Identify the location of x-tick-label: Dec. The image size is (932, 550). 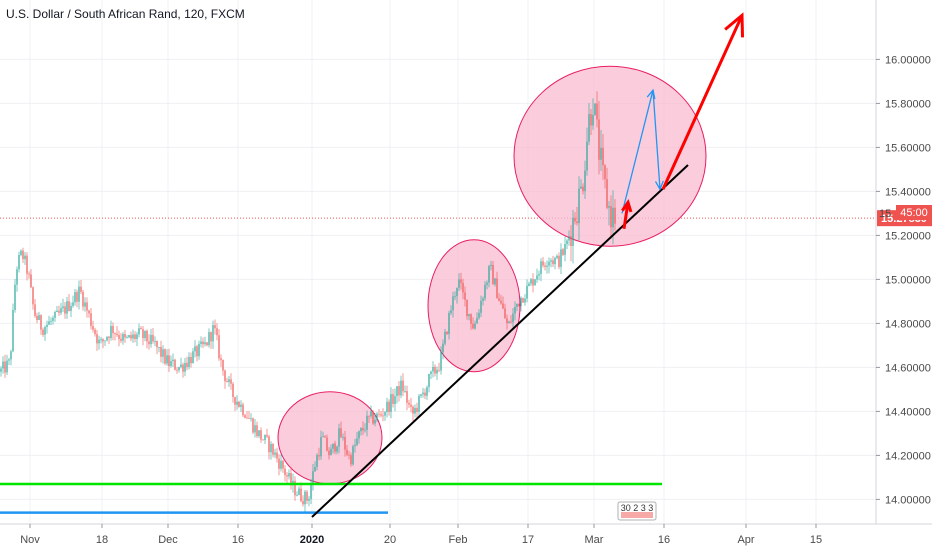
(168, 540).